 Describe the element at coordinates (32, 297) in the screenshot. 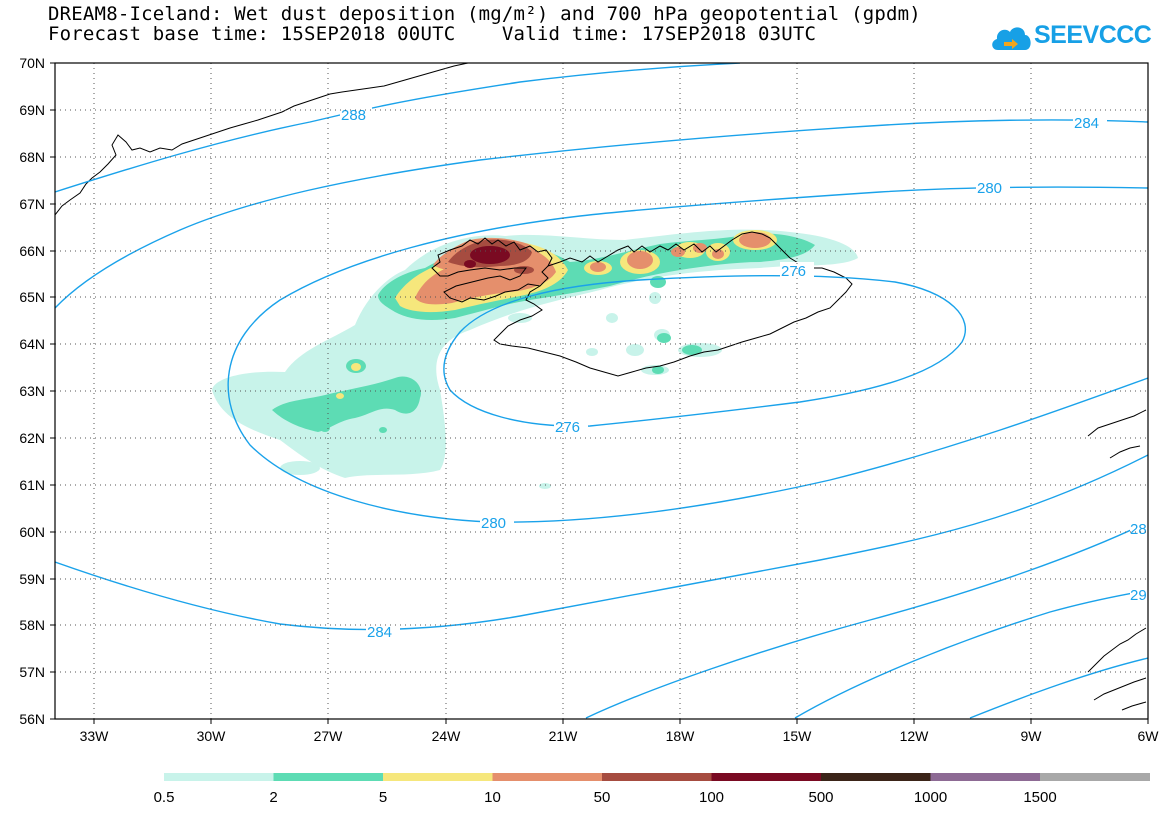

I see `lat-label: 65N` at that location.